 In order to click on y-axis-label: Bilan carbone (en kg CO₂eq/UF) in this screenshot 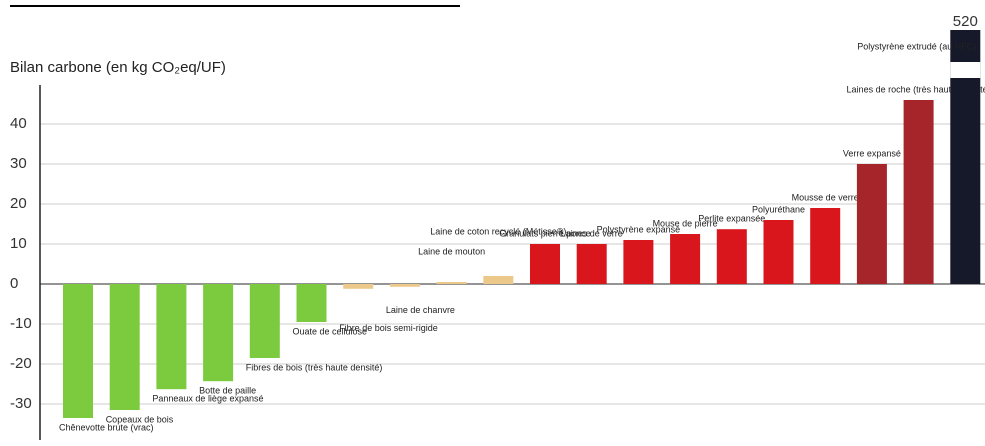, I will do `click(118, 67)`.